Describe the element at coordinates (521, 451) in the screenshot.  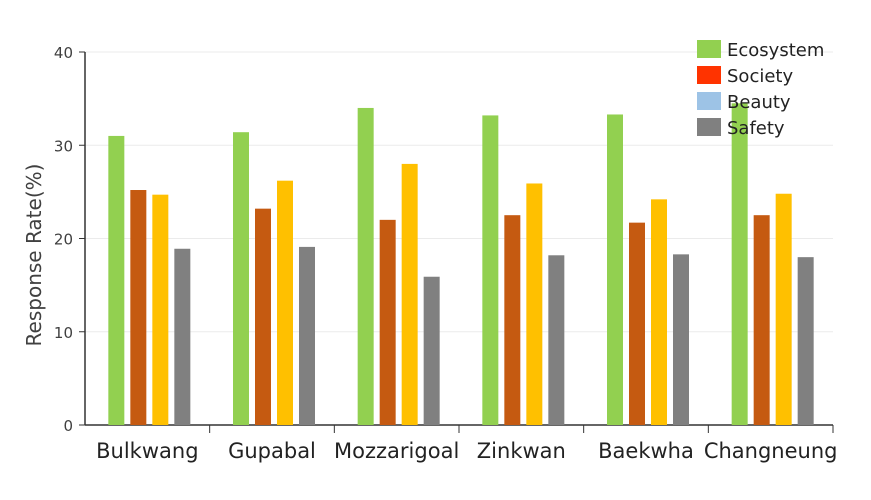
I see `x-tick-label: Zinkwan` at that location.